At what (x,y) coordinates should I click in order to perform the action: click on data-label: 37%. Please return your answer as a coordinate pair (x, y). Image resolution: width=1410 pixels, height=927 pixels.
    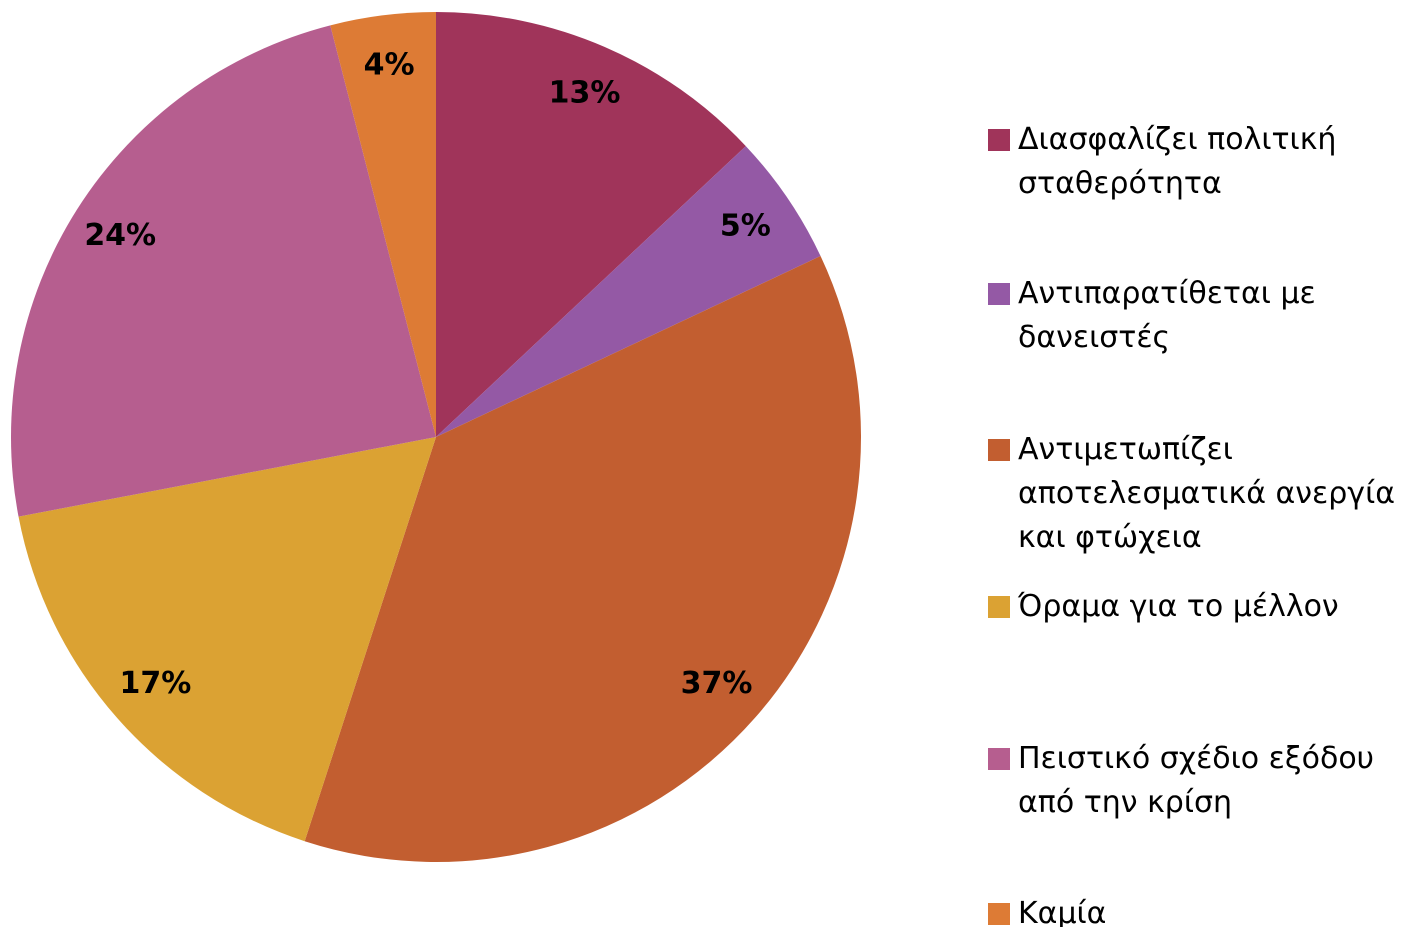
    Looking at the image, I should click on (717, 683).